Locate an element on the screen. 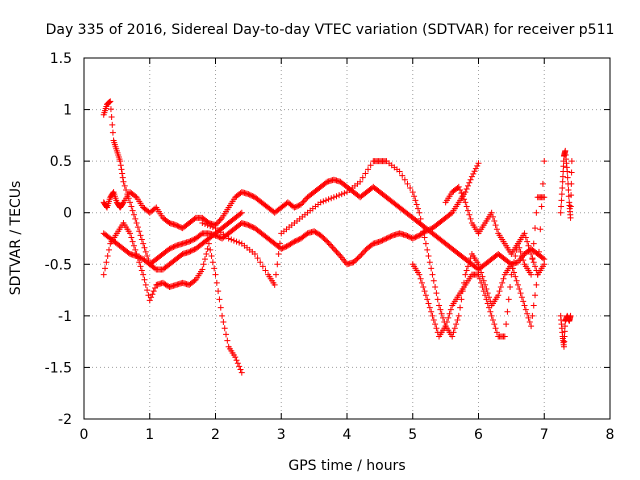 This screenshot has height=480, width=640. x-tick-label: 7 is located at coordinates (544, 435).